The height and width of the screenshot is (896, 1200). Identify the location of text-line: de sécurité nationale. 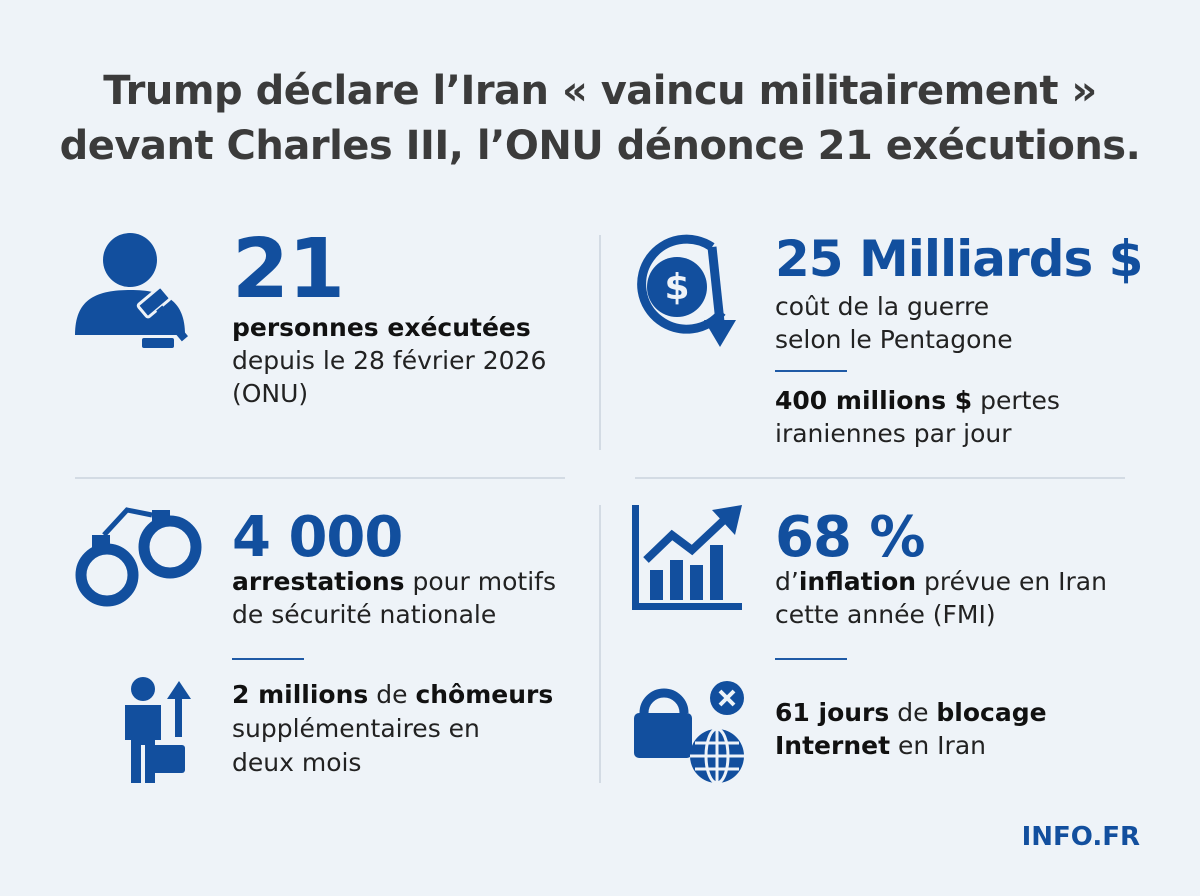
(364, 614).